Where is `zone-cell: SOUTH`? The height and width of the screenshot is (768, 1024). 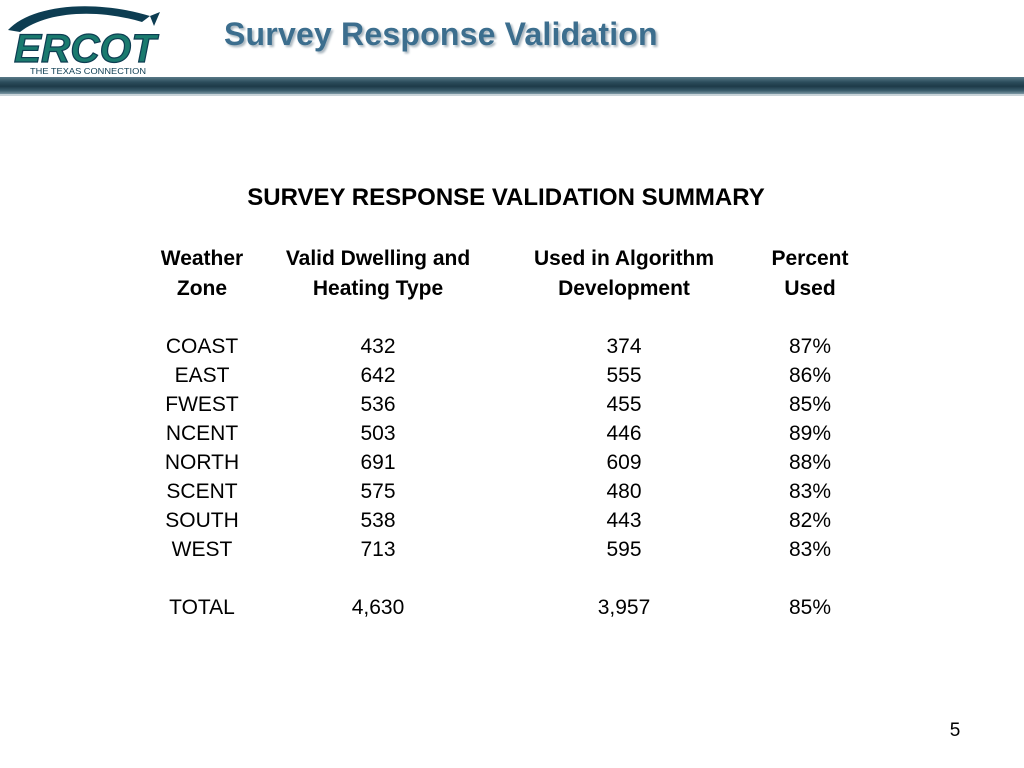
zone-cell: SOUTH is located at coordinates (202, 520).